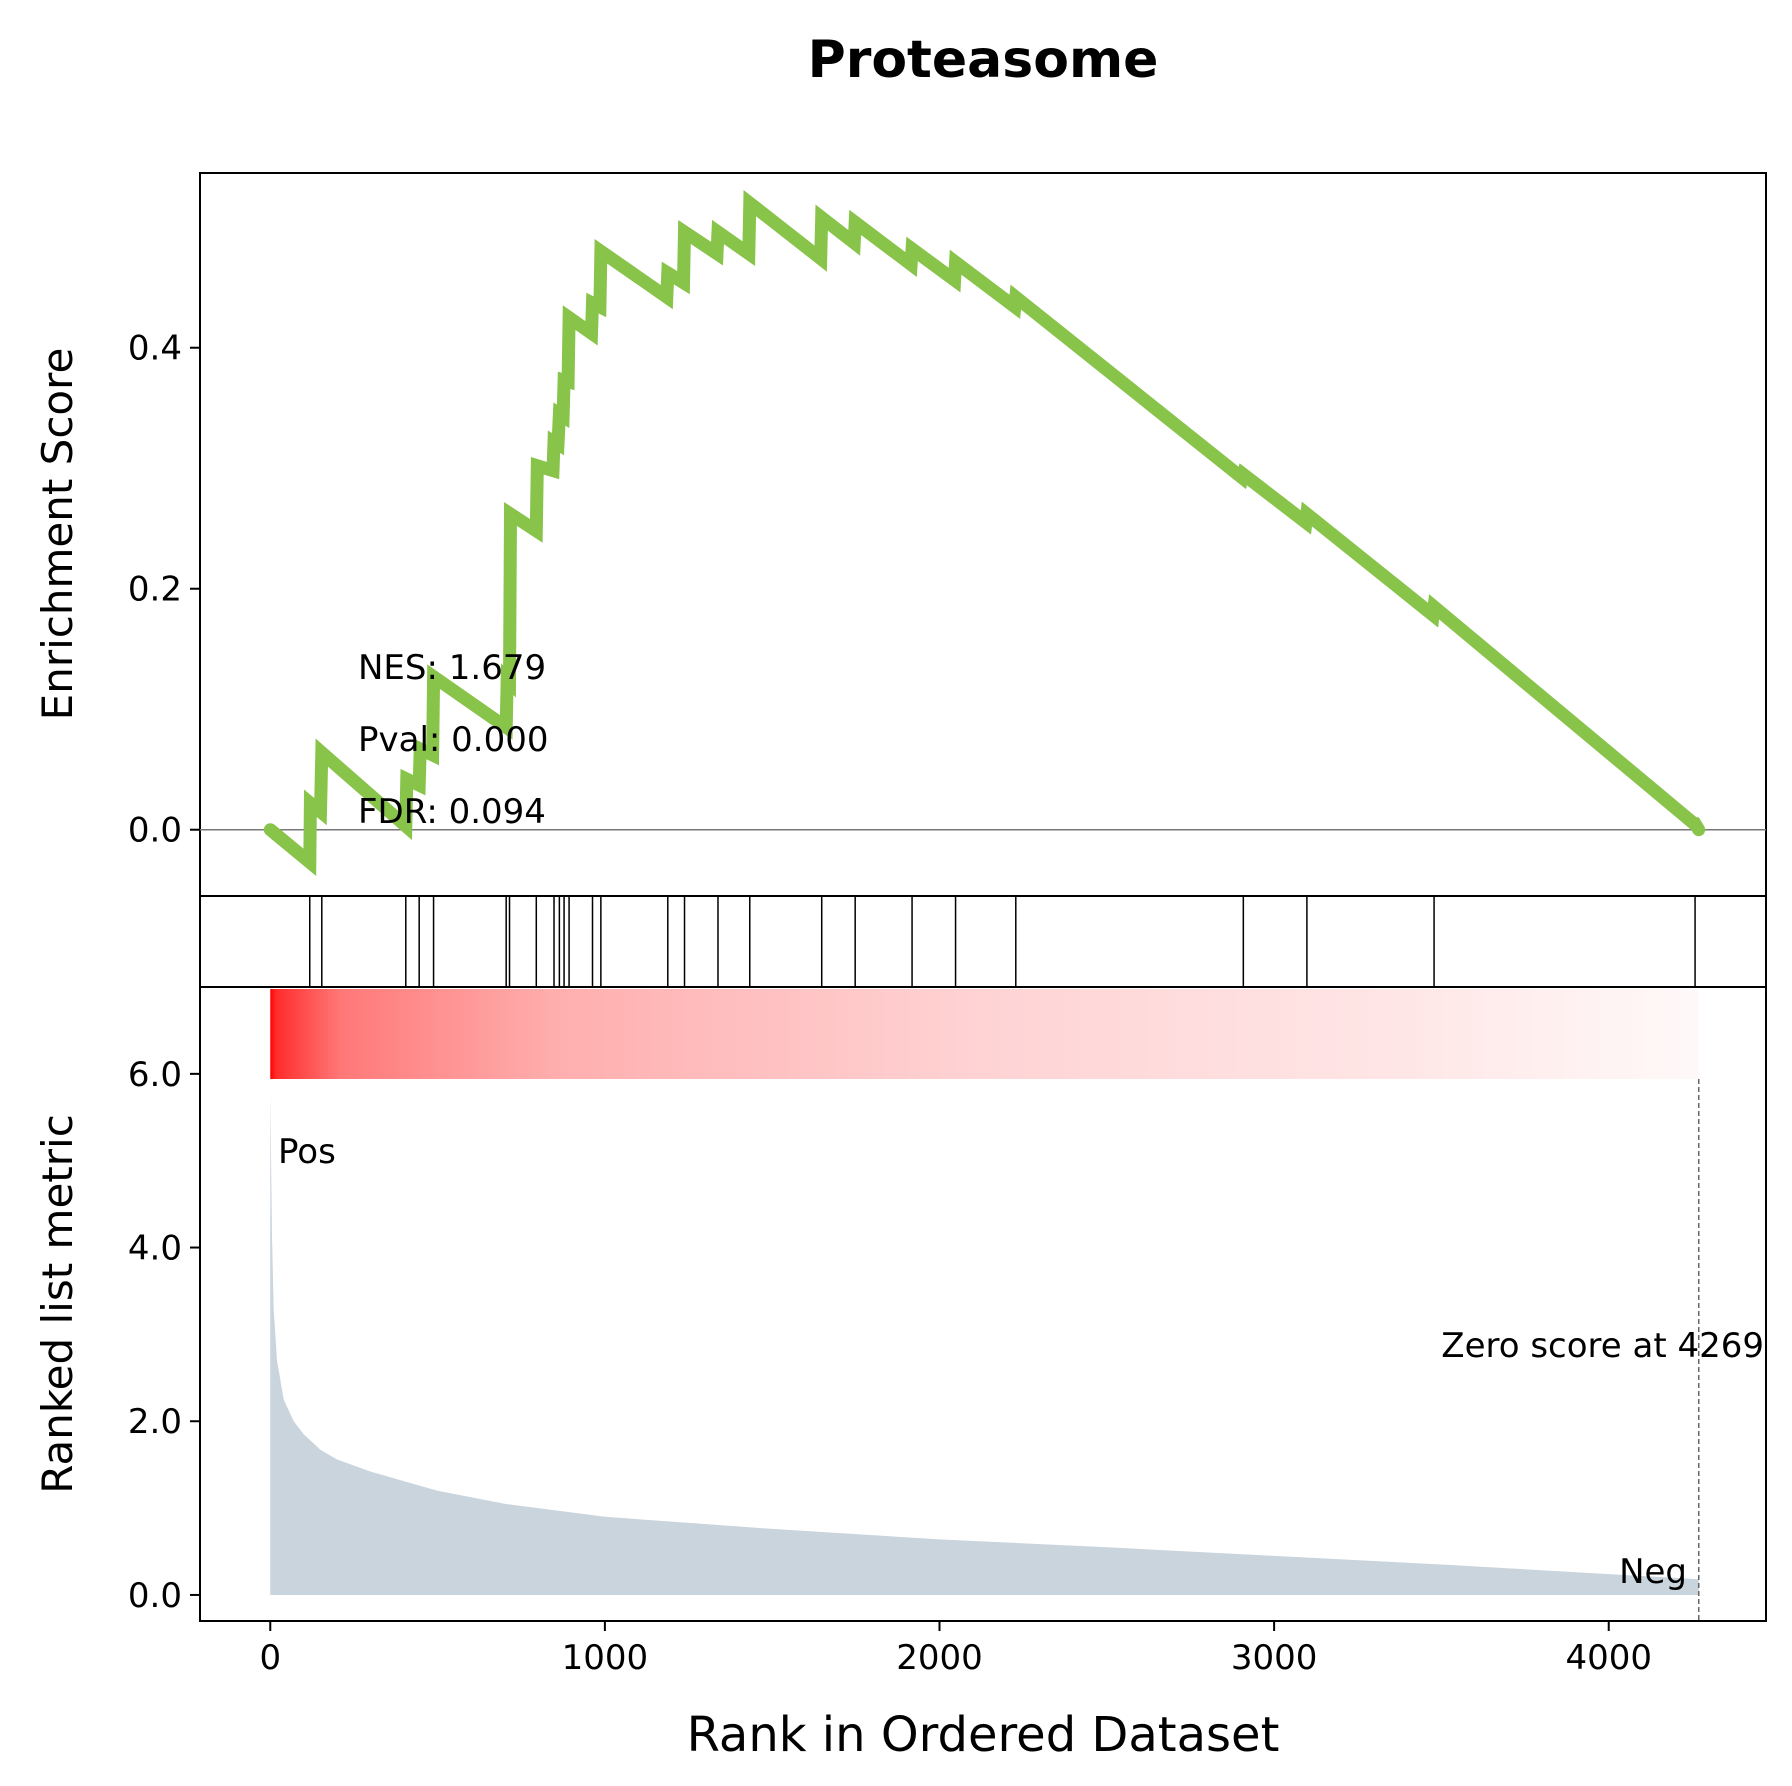 The width and height of the screenshot is (1792, 1786). Describe the element at coordinates (983, 1735) in the screenshot. I see `x-axis-label: Rank in Ordered Dataset` at that location.